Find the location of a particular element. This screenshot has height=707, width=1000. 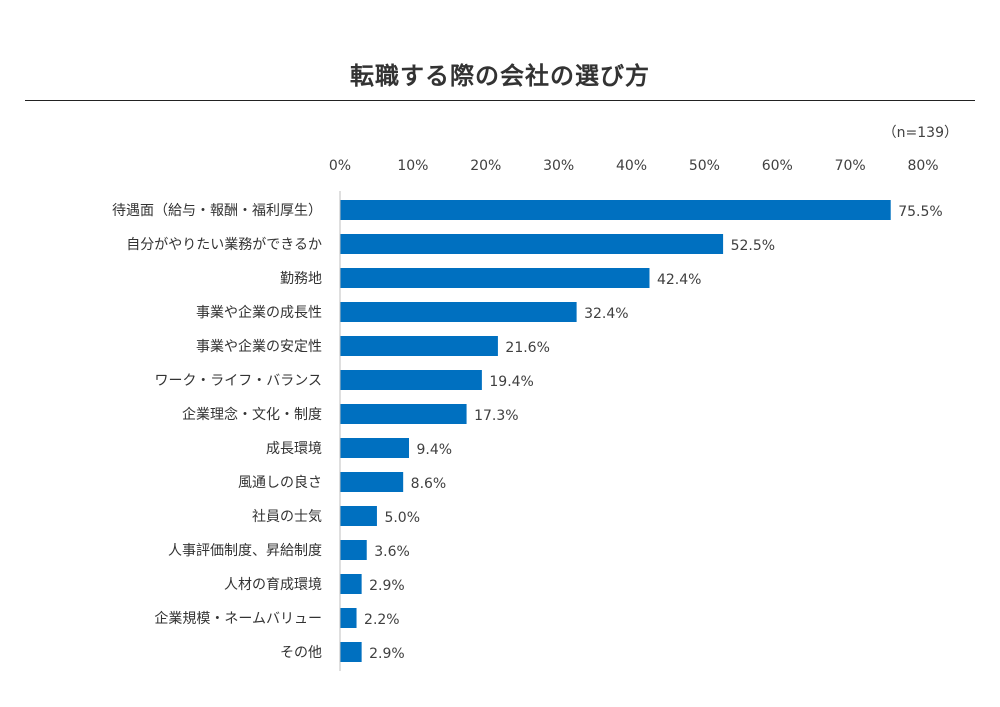

x-tick-label: 80% is located at coordinates (922, 166).